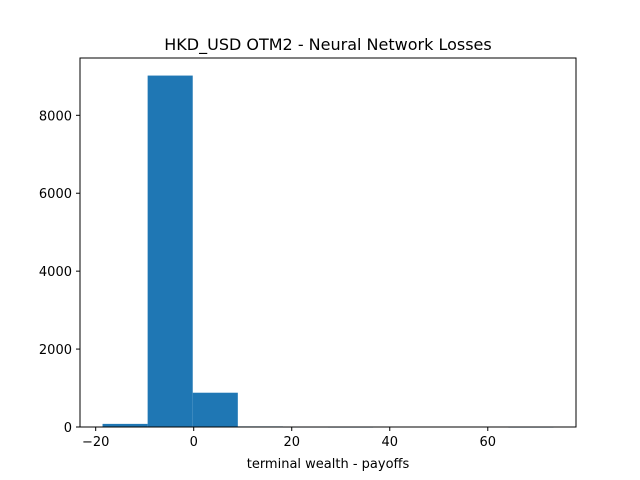 Image resolution: width=640 pixels, height=480 pixels. What do you see at coordinates (389, 442) in the screenshot?
I see `x-tick-label: 40` at bounding box center [389, 442].